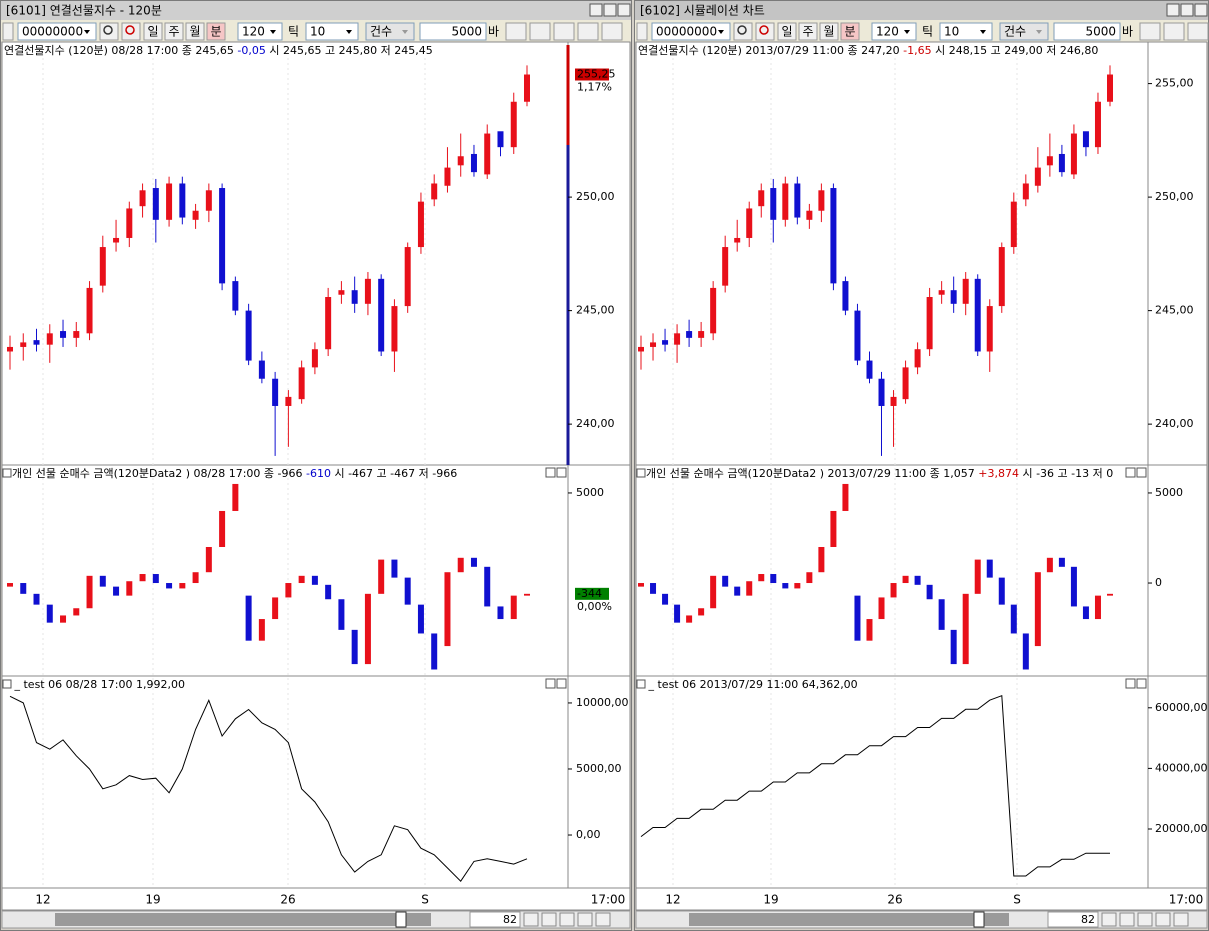 The height and width of the screenshot is (931, 1209). I want to click on y-tick-label: 255,00, so click(1174, 83).